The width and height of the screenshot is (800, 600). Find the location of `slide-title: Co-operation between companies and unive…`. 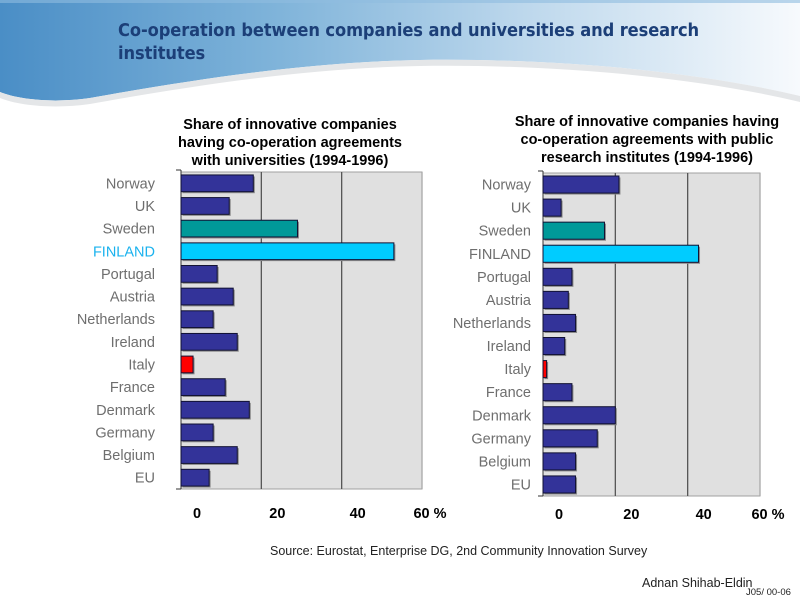

slide-title: Co-operation between companies and unive… is located at coordinates (409, 42).